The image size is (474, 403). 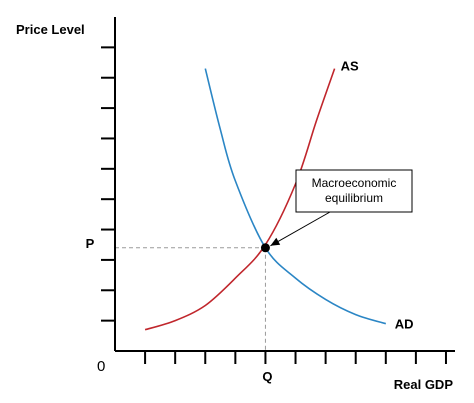 I want to click on annotation: Macroeconomic equilibrium, so click(x=341, y=208).